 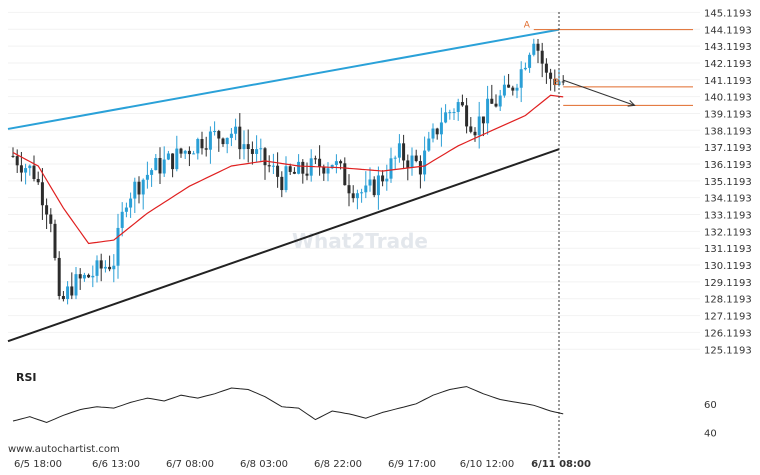 I want to click on price-tick-label: 133.1193, so click(x=728, y=216).